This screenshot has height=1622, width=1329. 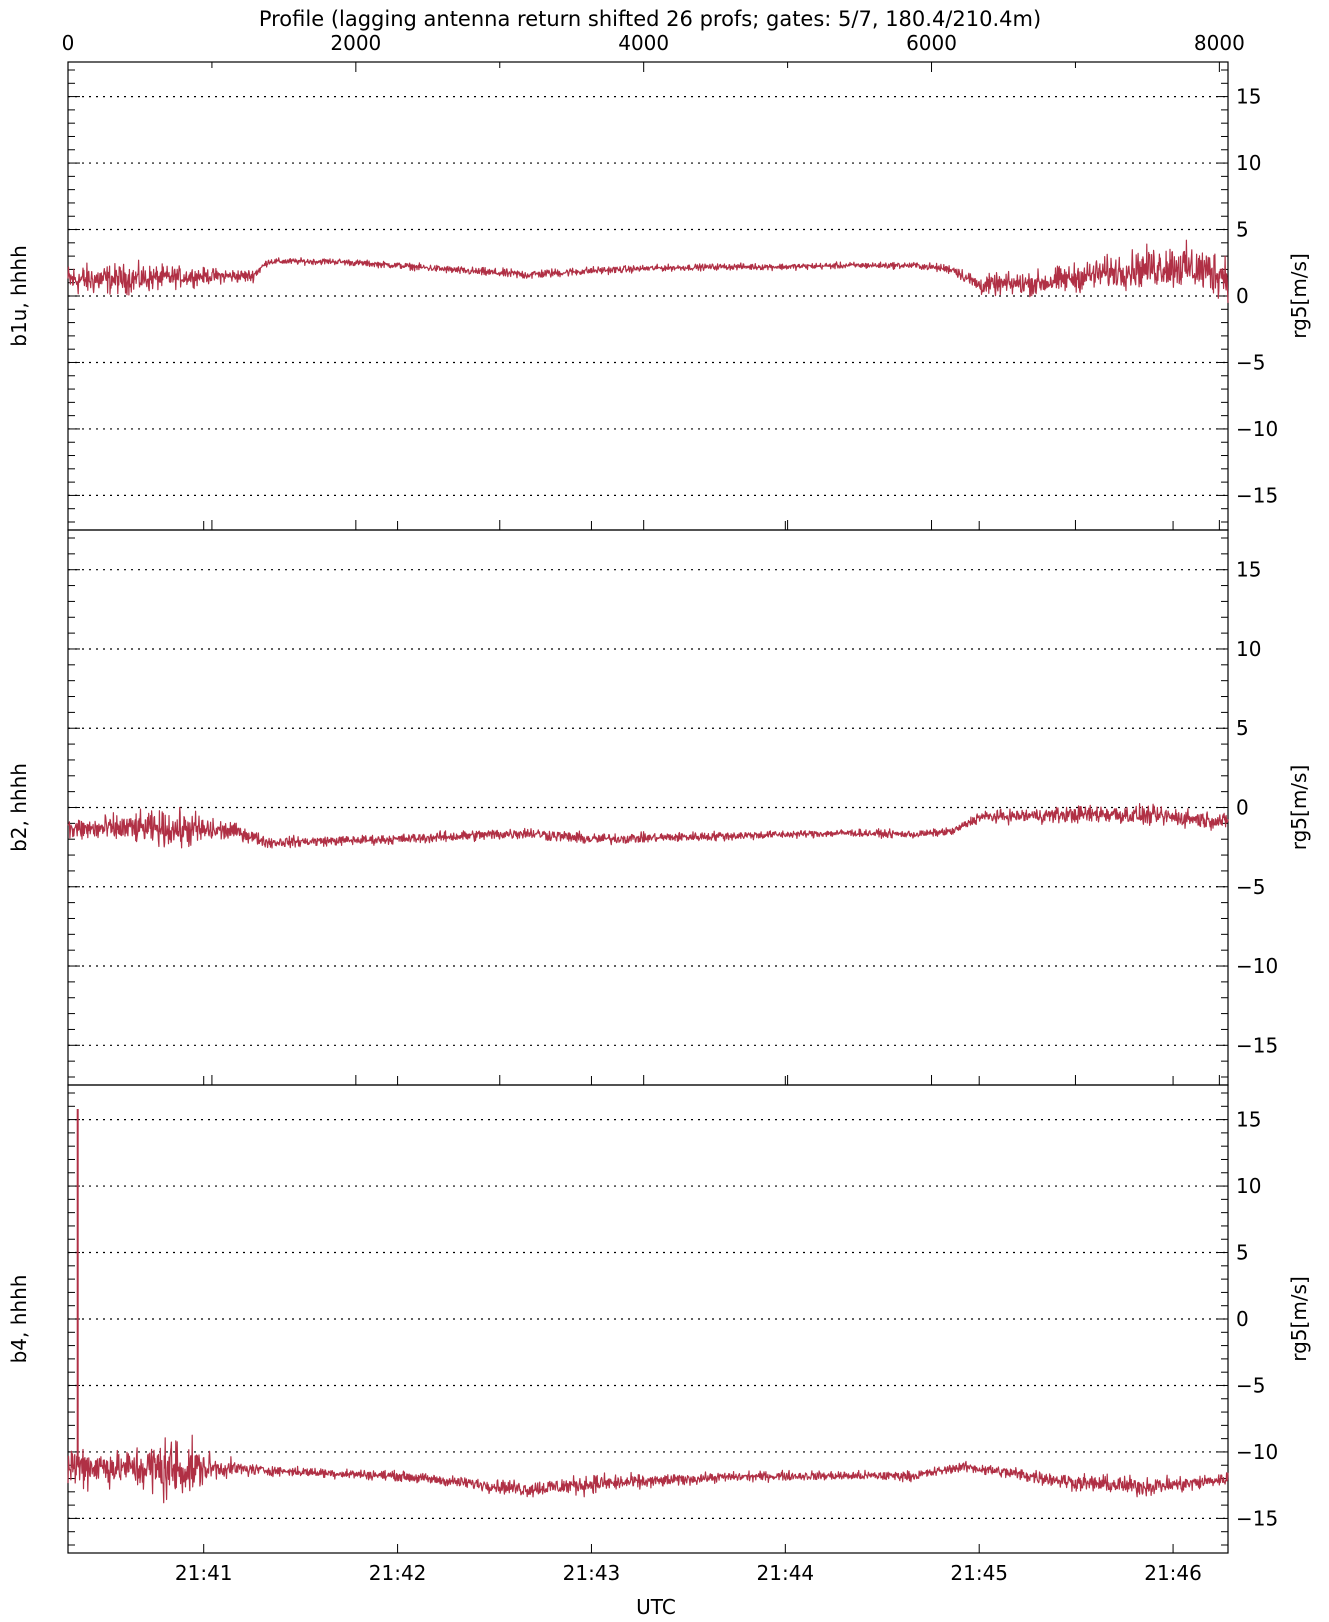 I want to click on top-axis-tick-label: 0, so click(x=68, y=43).